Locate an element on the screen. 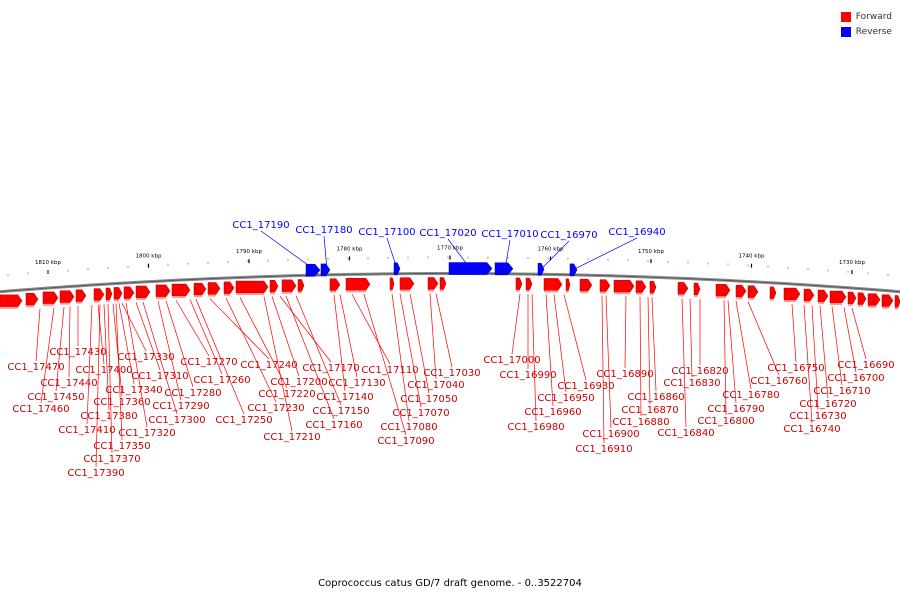 The height and width of the screenshot is (600, 900). forward-gene-label: CC1_17210 is located at coordinates (291, 437).